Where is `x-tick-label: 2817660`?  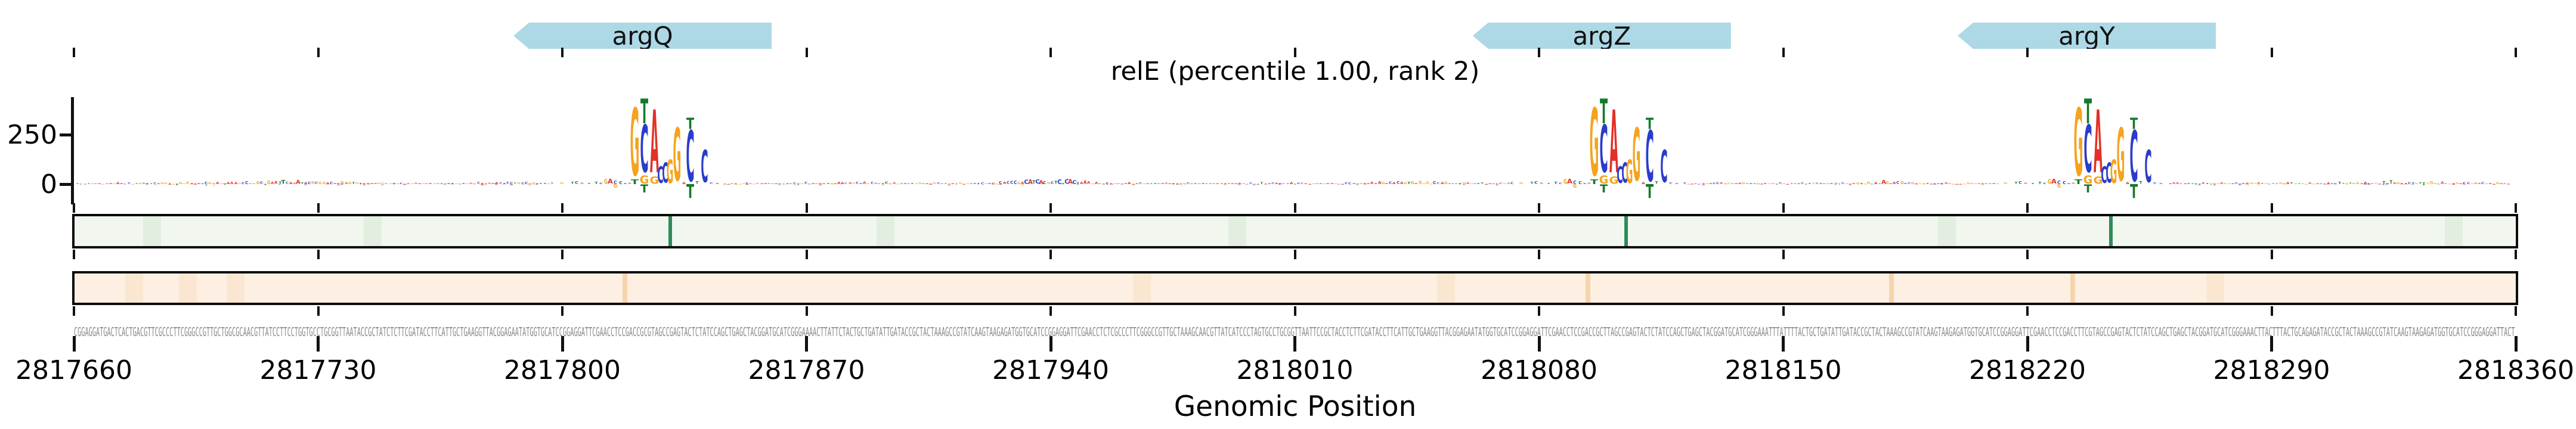 x-tick-label: 2817660 is located at coordinates (74, 370).